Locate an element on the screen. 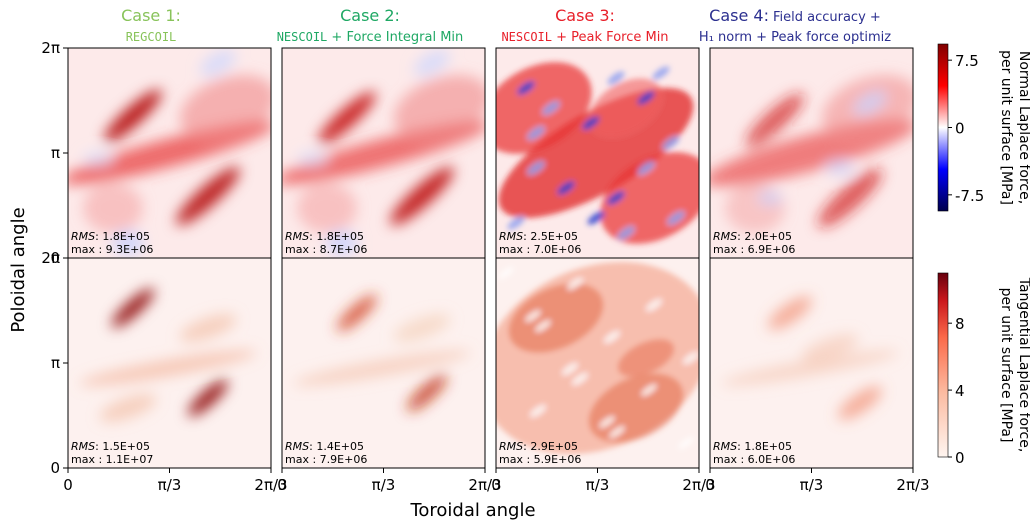 The image size is (1030, 527). colorbar-tick-label: 0 is located at coordinates (960, 129).